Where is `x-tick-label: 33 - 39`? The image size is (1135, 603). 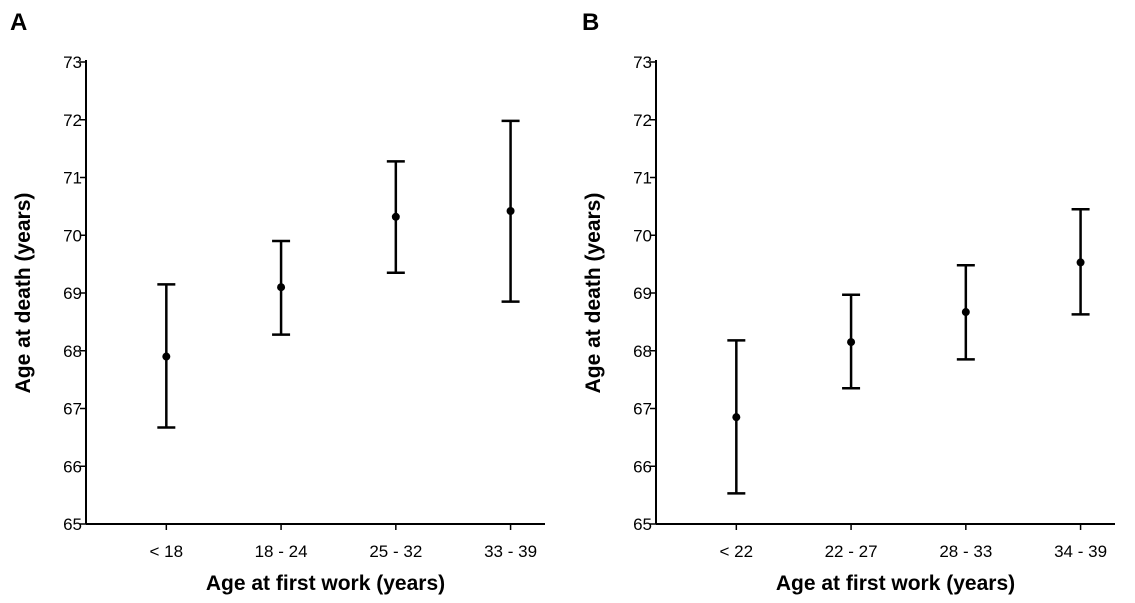 x-tick-label: 33 - 39 is located at coordinates (510, 551).